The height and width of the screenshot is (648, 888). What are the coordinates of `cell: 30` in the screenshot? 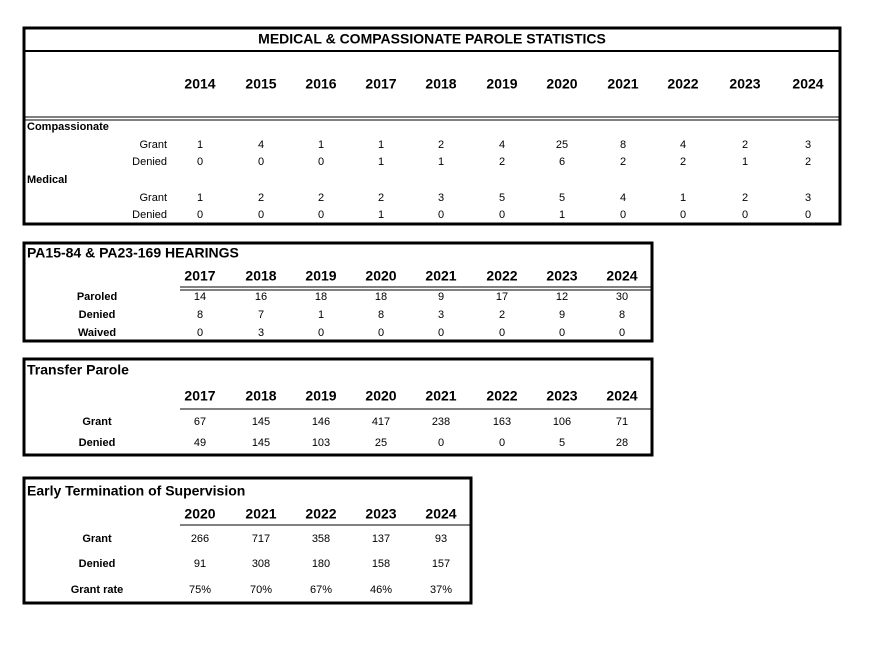 It's located at (622, 297).